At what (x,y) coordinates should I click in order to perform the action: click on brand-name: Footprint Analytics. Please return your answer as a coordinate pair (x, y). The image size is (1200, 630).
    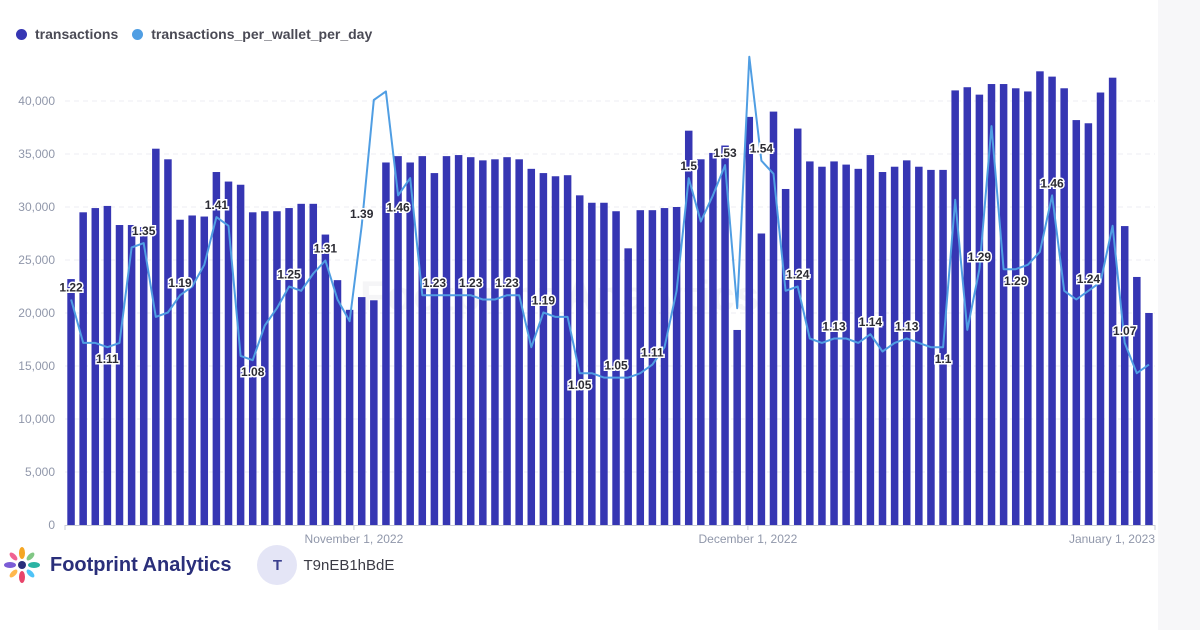
    Looking at the image, I should click on (141, 564).